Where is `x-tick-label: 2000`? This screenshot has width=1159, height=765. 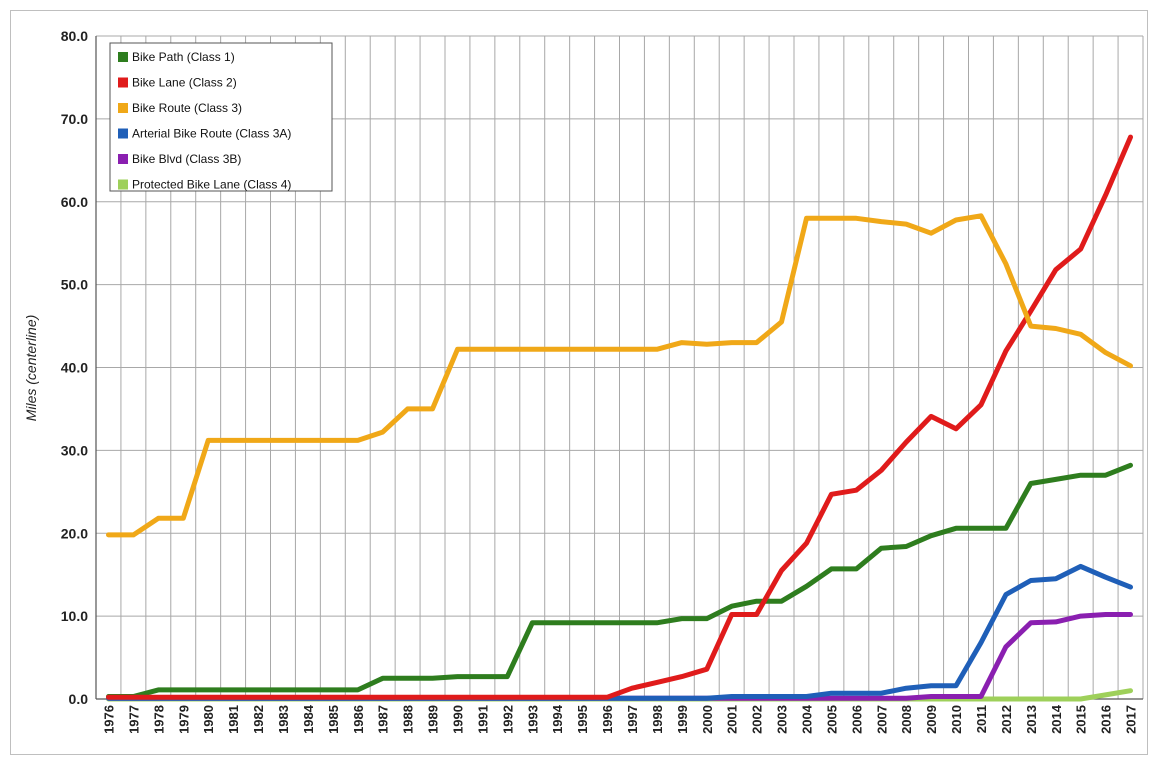
x-tick-label: 2000 is located at coordinates (707, 719).